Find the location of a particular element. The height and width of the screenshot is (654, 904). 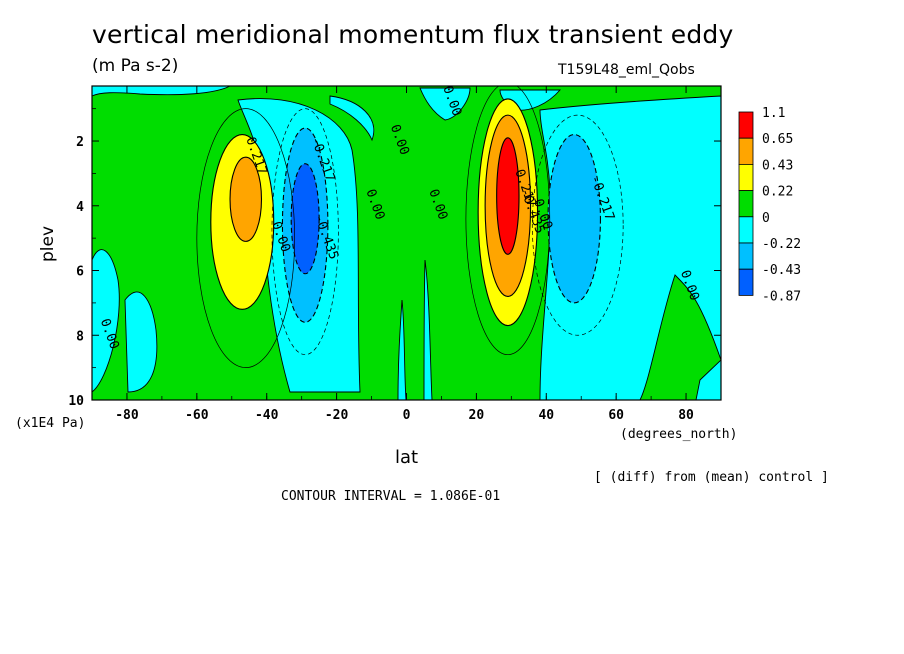

y-tick-label: 10 is located at coordinates (76, 401).